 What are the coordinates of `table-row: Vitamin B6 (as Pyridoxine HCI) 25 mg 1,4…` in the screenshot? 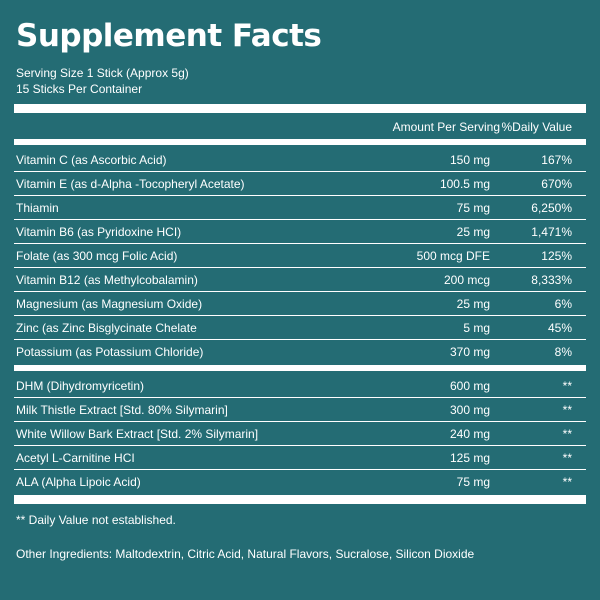 It's located at (300, 232).